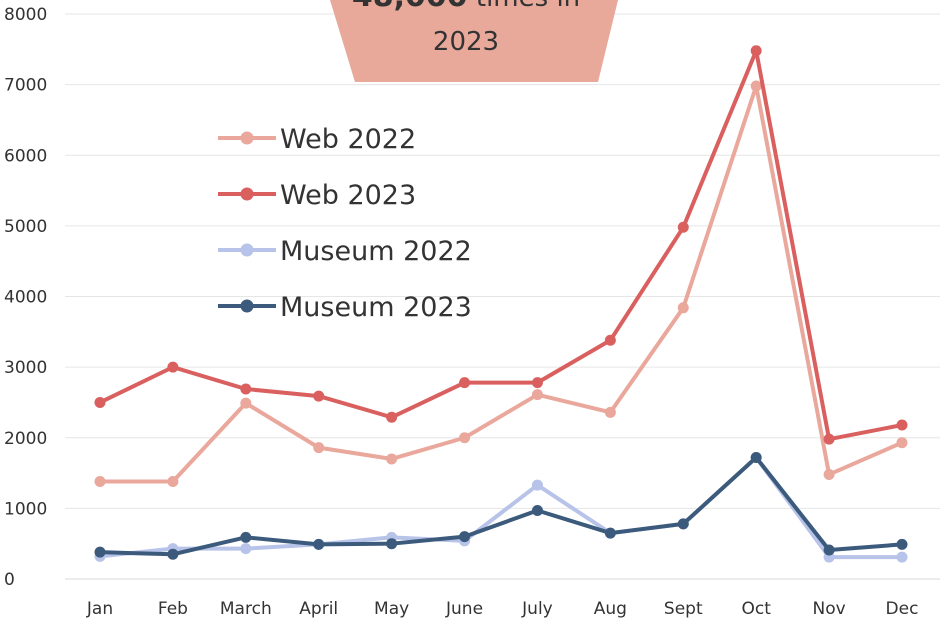 The width and height of the screenshot is (945, 620). Describe the element at coordinates (246, 609) in the screenshot. I see `x-tick-label: March` at that location.